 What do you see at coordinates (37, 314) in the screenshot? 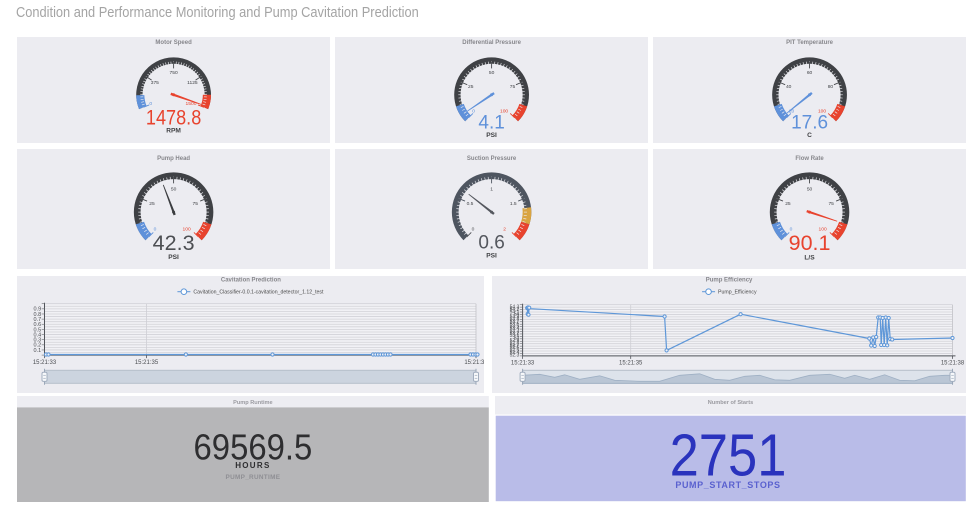
I see `svg-text: 0.8` at bounding box center [37, 314].